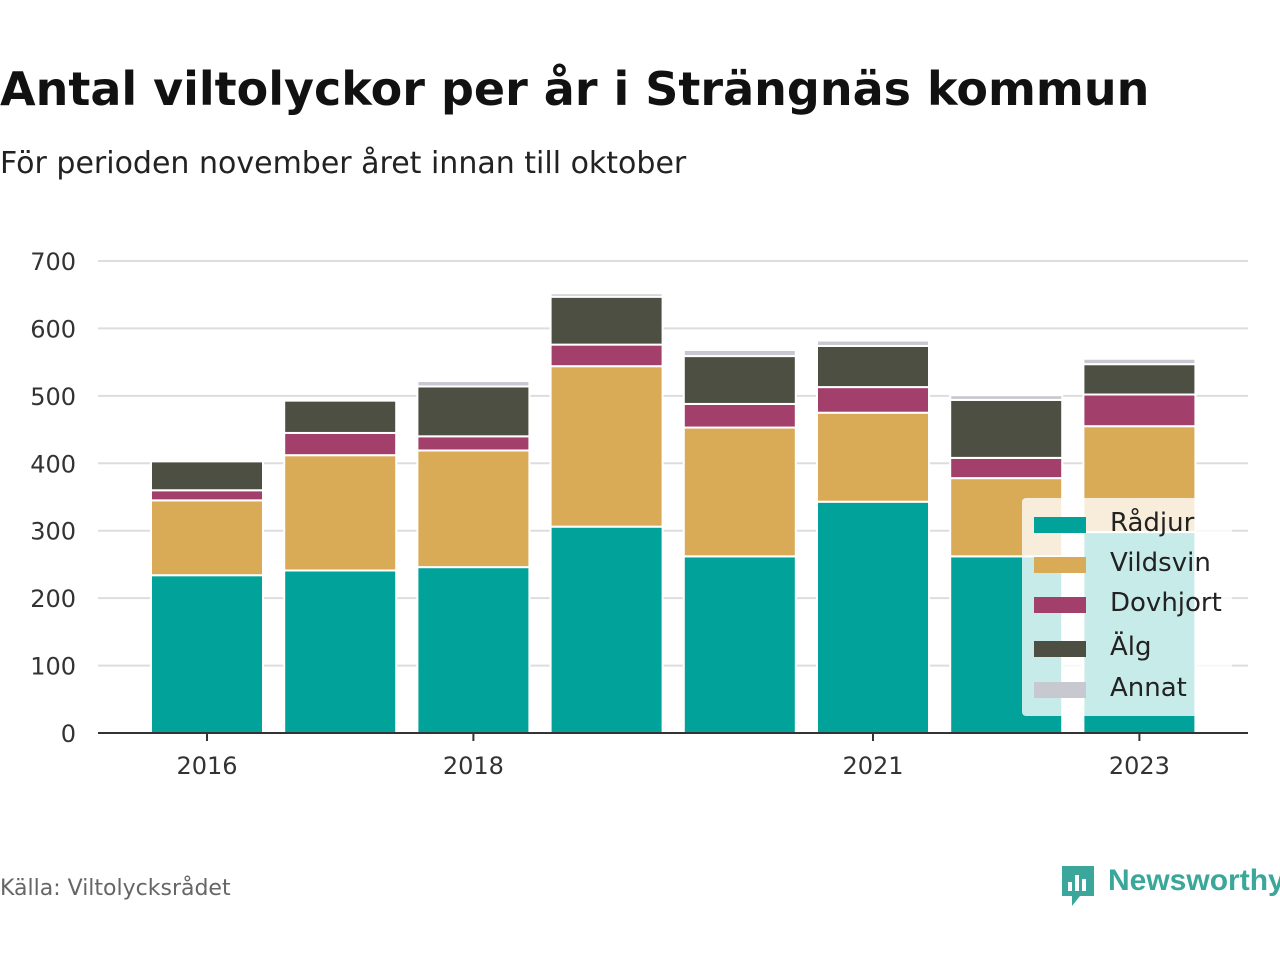 The width and height of the screenshot is (1280, 960). I want to click on legend-label-radjur: Rådjur, so click(1152, 523).